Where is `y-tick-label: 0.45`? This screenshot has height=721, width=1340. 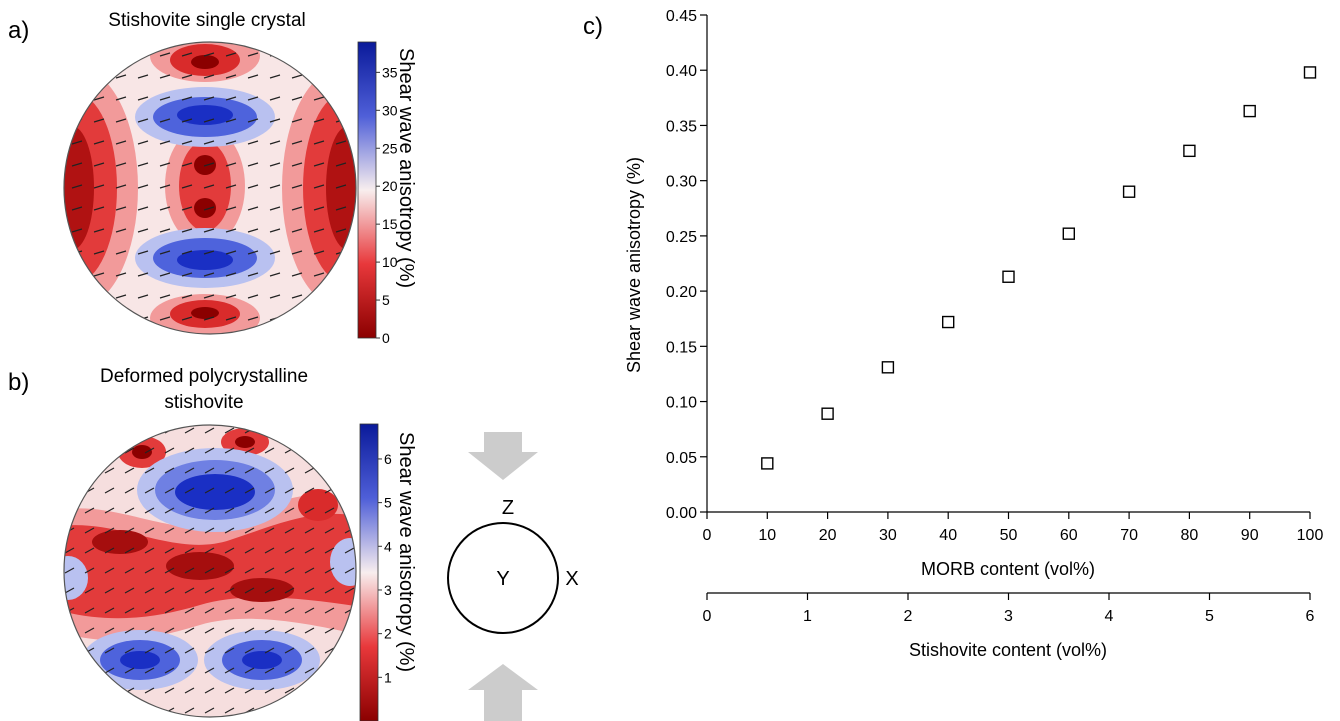 y-tick-label: 0.45 is located at coordinates (681, 16).